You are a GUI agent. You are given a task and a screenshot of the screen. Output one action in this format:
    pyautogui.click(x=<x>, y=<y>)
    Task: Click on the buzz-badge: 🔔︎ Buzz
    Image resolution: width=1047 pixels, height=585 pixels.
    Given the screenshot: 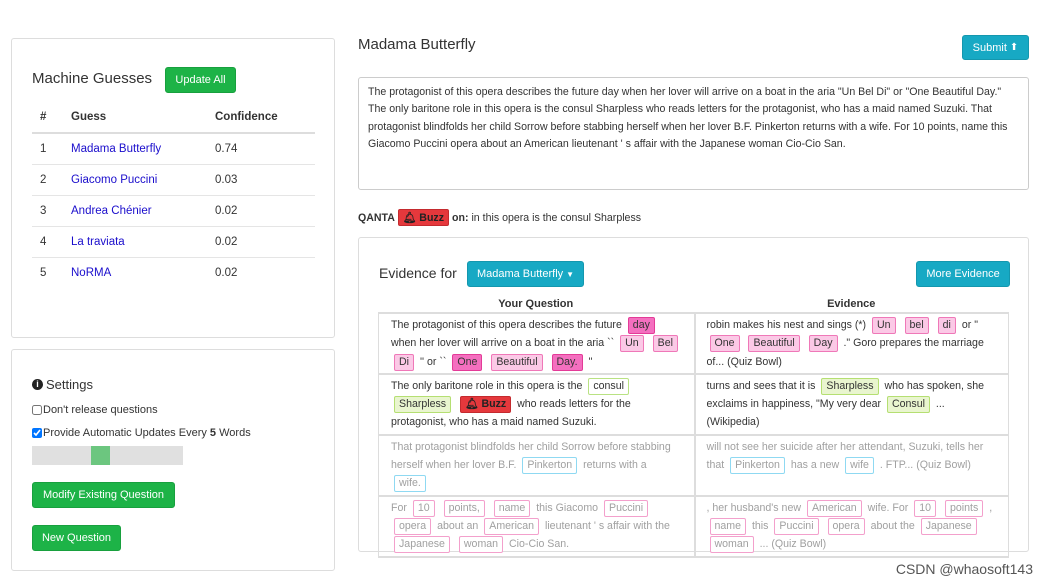 What is the action you would take?
    pyautogui.click(x=423, y=217)
    